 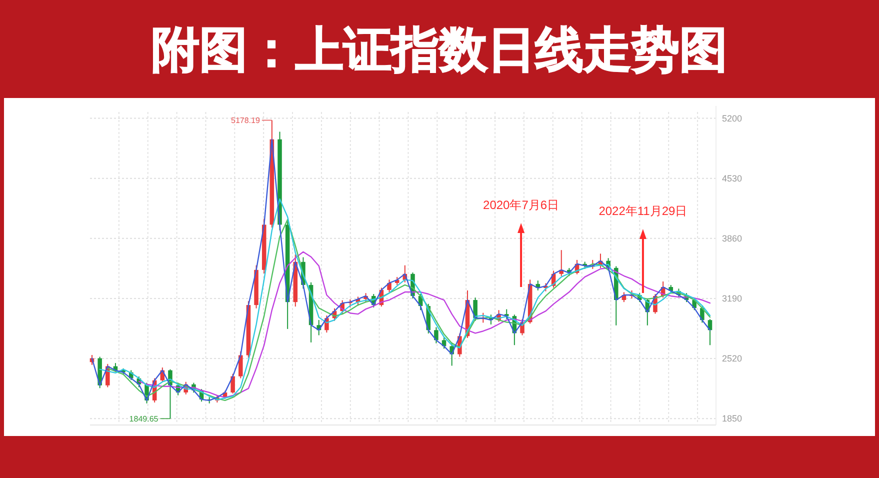 What do you see at coordinates (245, 121) in the screenshot?
I see `annotation: 5178.19` at bounding box center [245, 121].